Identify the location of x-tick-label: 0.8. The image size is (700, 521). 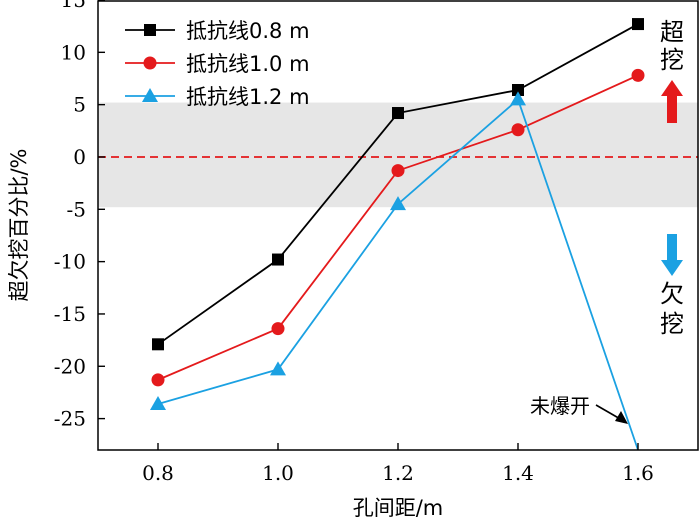
(158, 473).